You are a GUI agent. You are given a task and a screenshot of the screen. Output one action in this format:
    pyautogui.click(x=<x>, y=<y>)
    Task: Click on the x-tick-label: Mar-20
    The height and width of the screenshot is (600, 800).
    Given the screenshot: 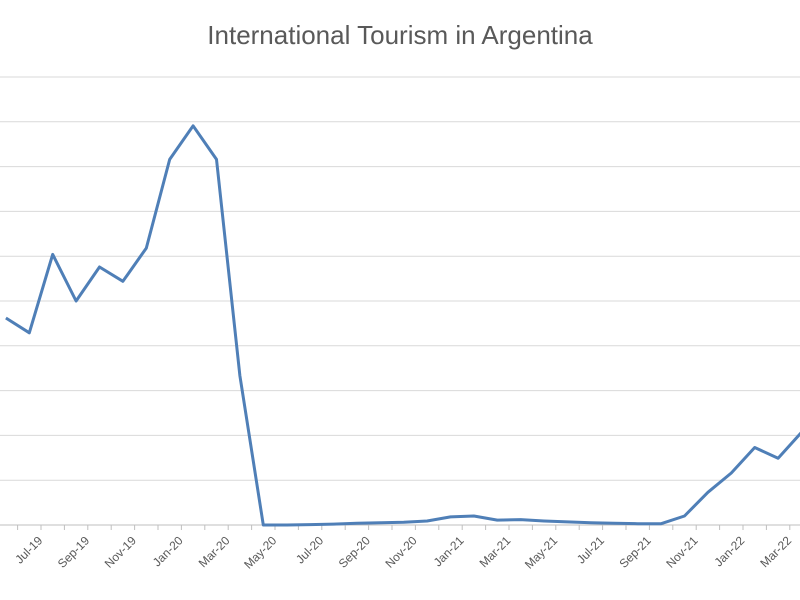 What is the action you would take?
    pyautogui.click(x=214, y=551)
    